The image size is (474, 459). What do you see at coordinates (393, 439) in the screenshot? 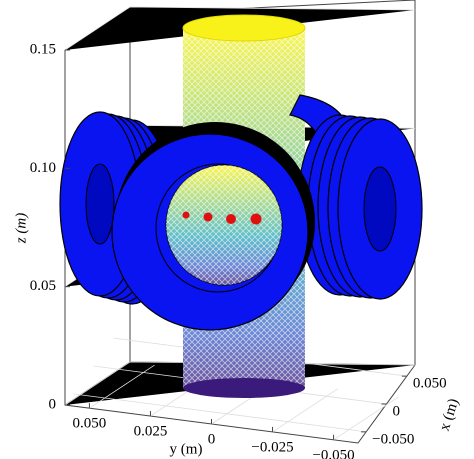
I see `x-tick-label: −0.050` at bounding box center [393, 439].